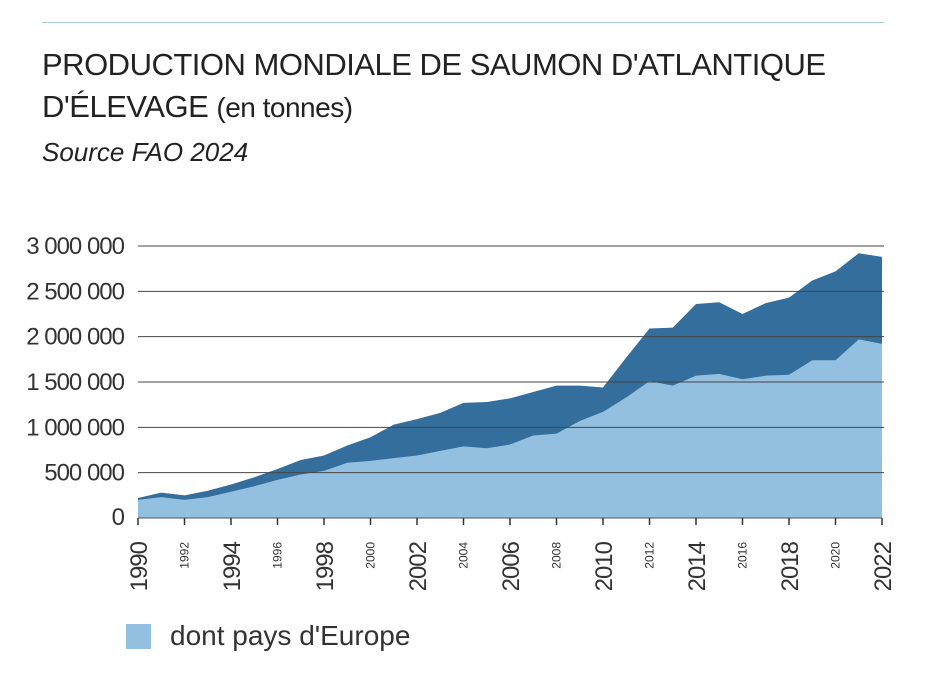  What do you see at coordinates (883, 566) in the screenshot?
I see `x-tick-label-2022: 2022` at bounding box center [883, 566].